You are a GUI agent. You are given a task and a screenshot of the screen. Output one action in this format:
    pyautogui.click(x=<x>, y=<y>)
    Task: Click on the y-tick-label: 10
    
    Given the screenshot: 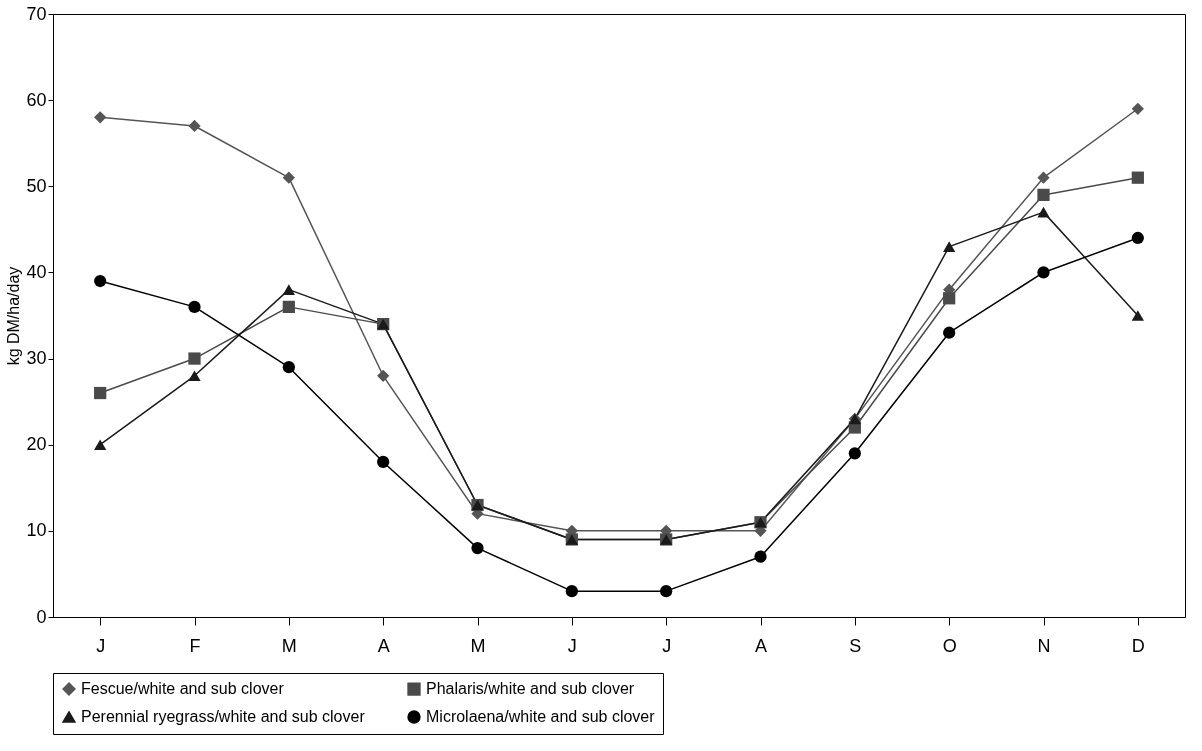 What is the action you would take?
    pyautogui.click(x=36, y=530)
    